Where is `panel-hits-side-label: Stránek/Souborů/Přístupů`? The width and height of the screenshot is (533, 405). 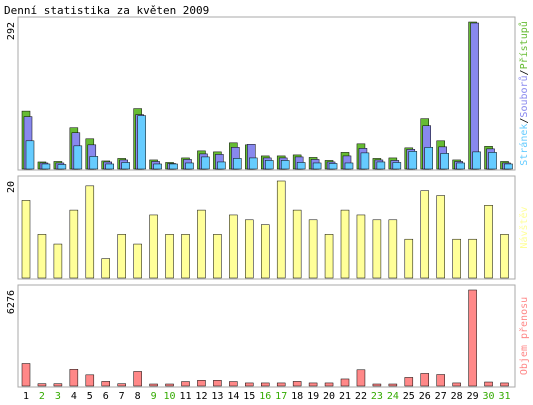
panel-hits-side-label: Stránek/Souborů/Přístupů is located at coordinates (524, 93).